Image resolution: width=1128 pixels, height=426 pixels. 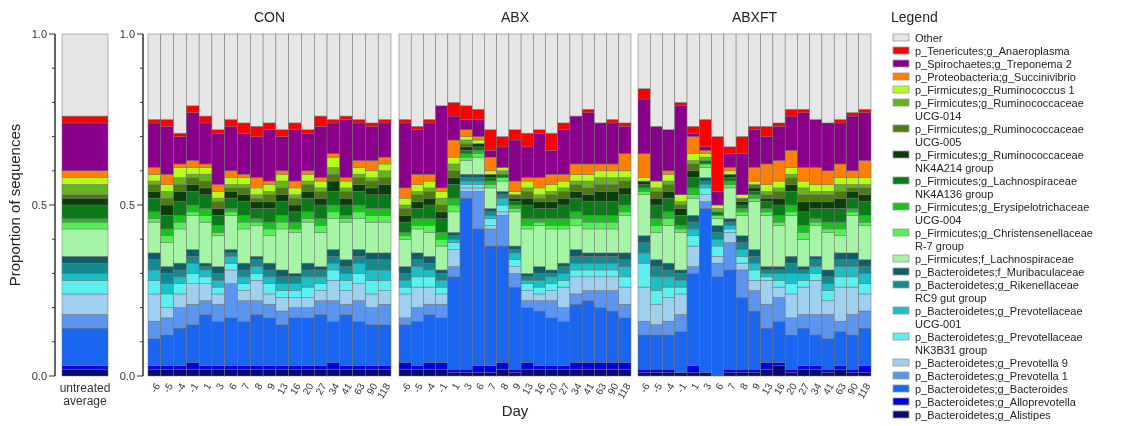 What do you see at coordinates (85, 394) in the screenshot?
I see `x-tick-label: untreated average` at bounding box center [85, 394].